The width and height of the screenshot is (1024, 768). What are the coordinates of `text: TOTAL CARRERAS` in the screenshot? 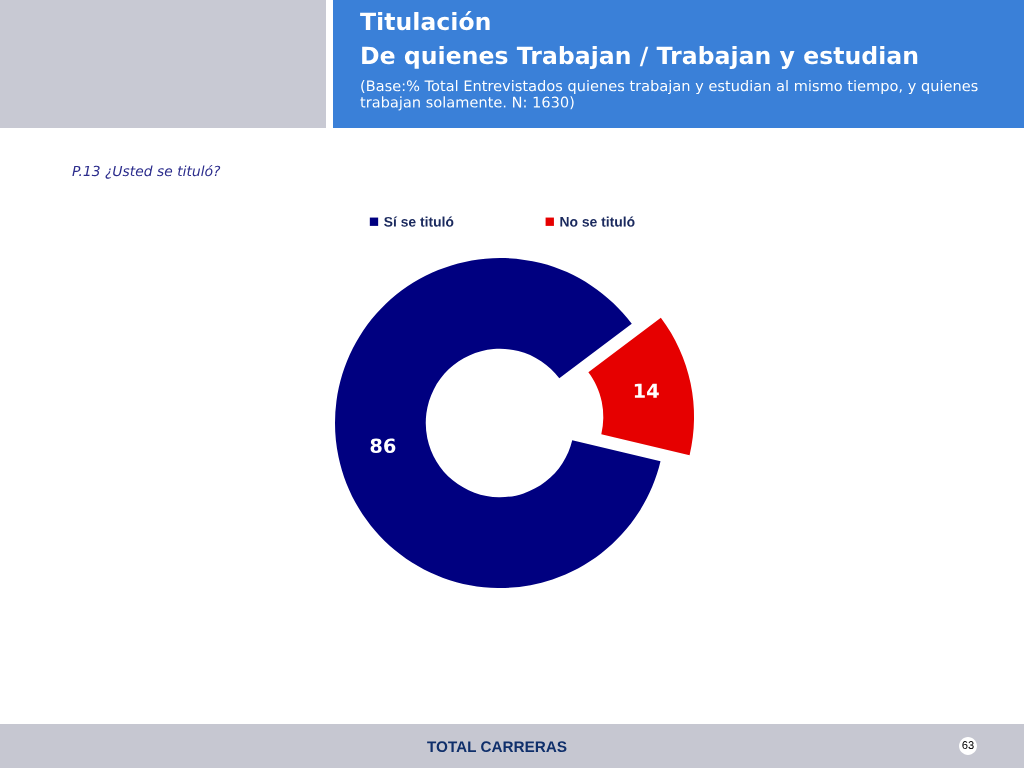 It's located at (497, 747).